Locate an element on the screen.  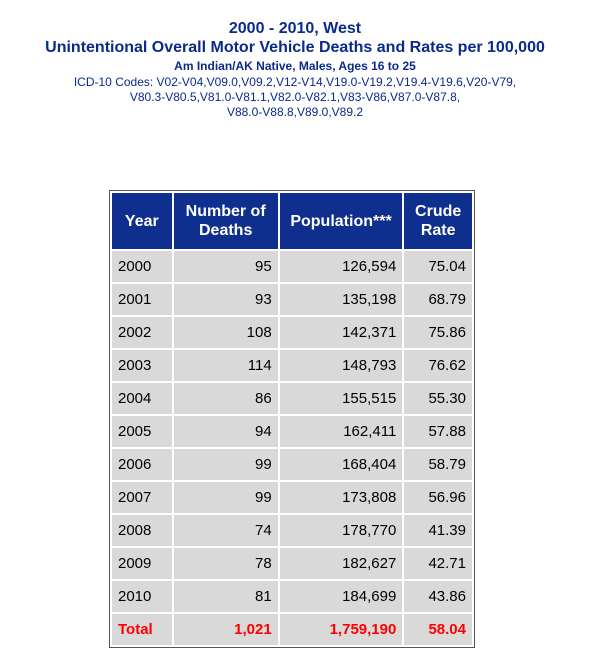
cell-year: 2009 is located at coordinates (142, 563).